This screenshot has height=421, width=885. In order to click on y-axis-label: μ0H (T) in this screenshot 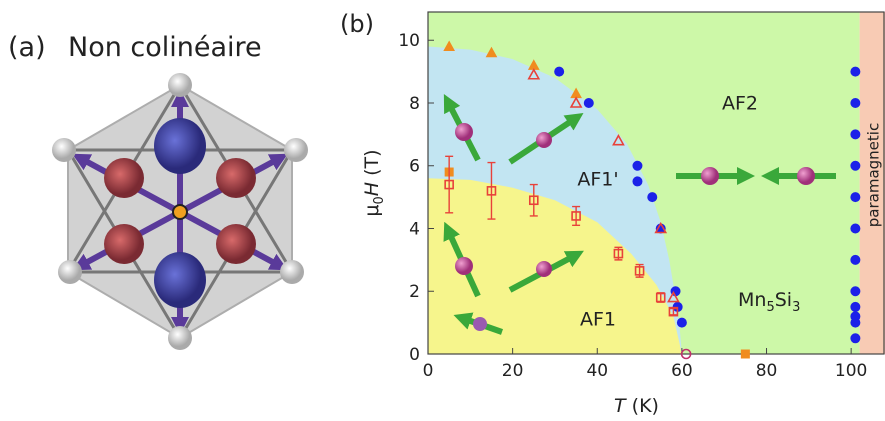, I will do `click(374, 182)`.